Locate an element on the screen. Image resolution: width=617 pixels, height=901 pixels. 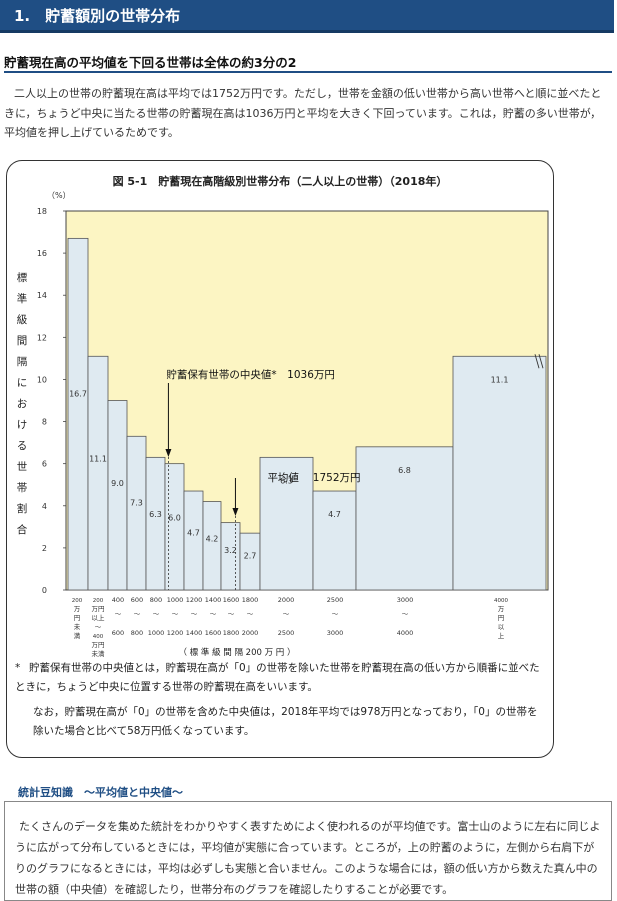
x-tick-label-8-0: 1600 is located at coordinates (231, 600).